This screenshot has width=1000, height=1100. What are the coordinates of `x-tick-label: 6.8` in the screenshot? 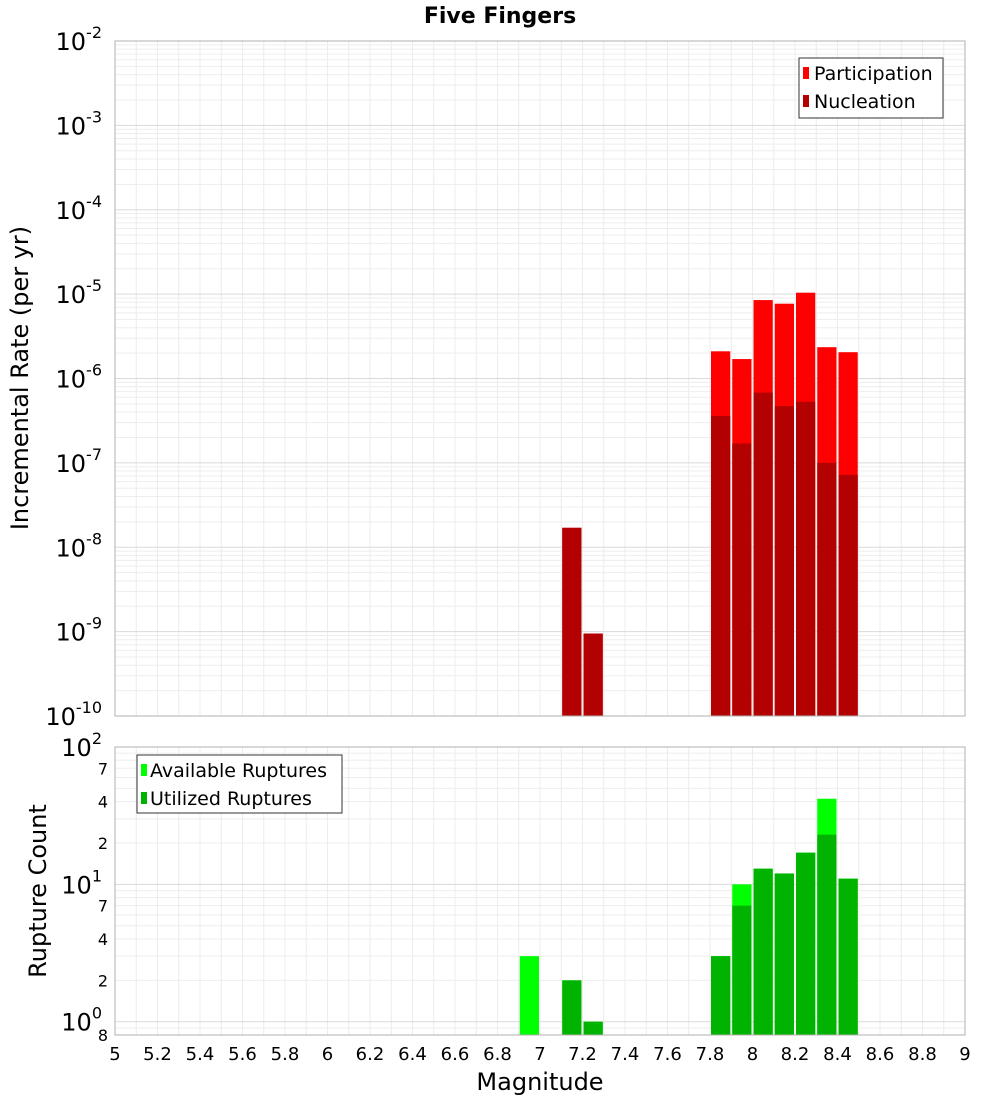 It's located at (497, 1054).